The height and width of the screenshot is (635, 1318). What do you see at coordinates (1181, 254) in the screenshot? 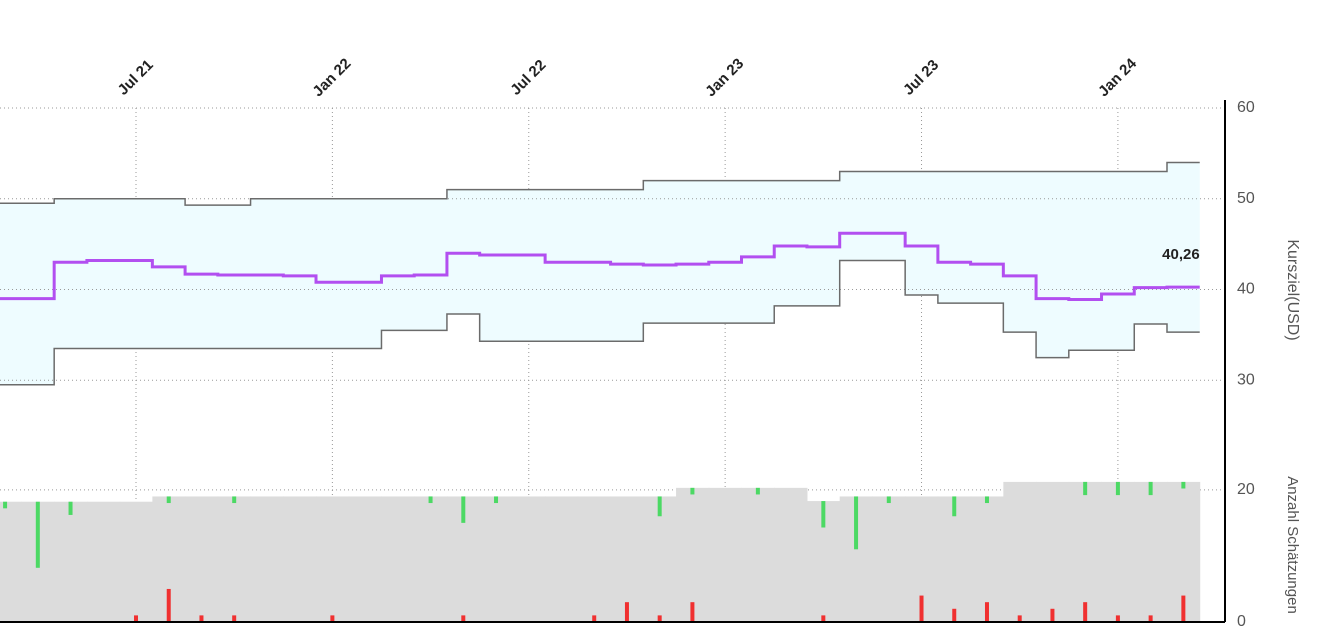
I see `value-label: 40,26` at bounding box center [1181, 254].